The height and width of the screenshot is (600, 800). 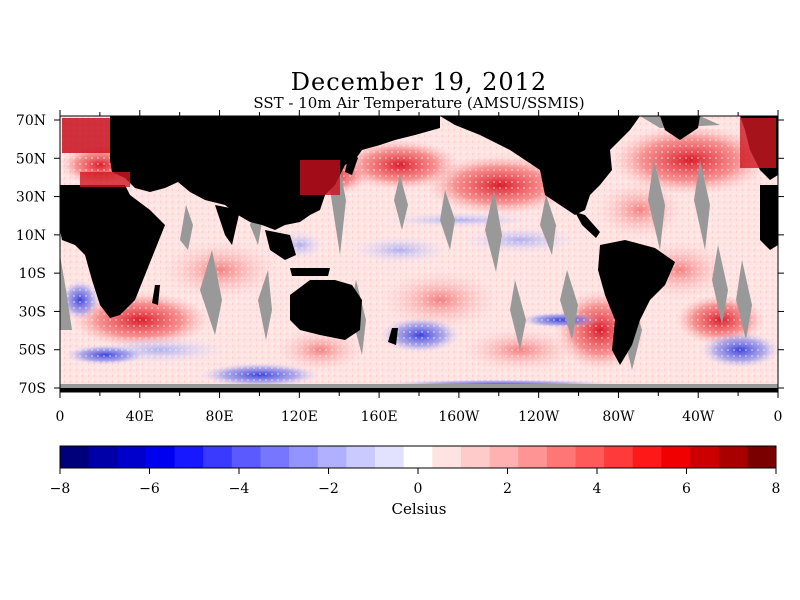 What do you see at coordinates (31, 121) in the screenshot?
I see `lat-label: 70N` at bounding box center [31, 121].